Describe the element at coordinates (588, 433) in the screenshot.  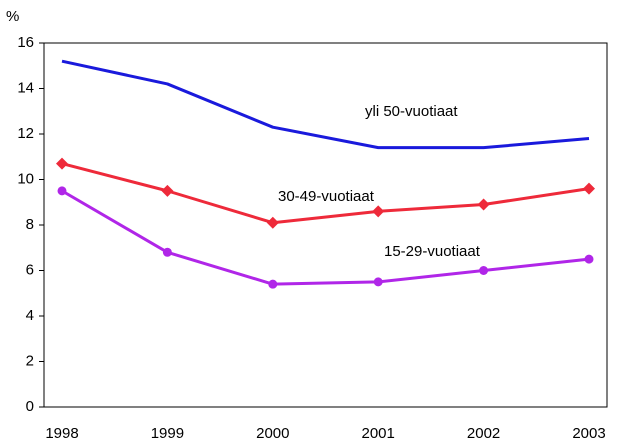
I see `x-tick-label: 2003` at that location.